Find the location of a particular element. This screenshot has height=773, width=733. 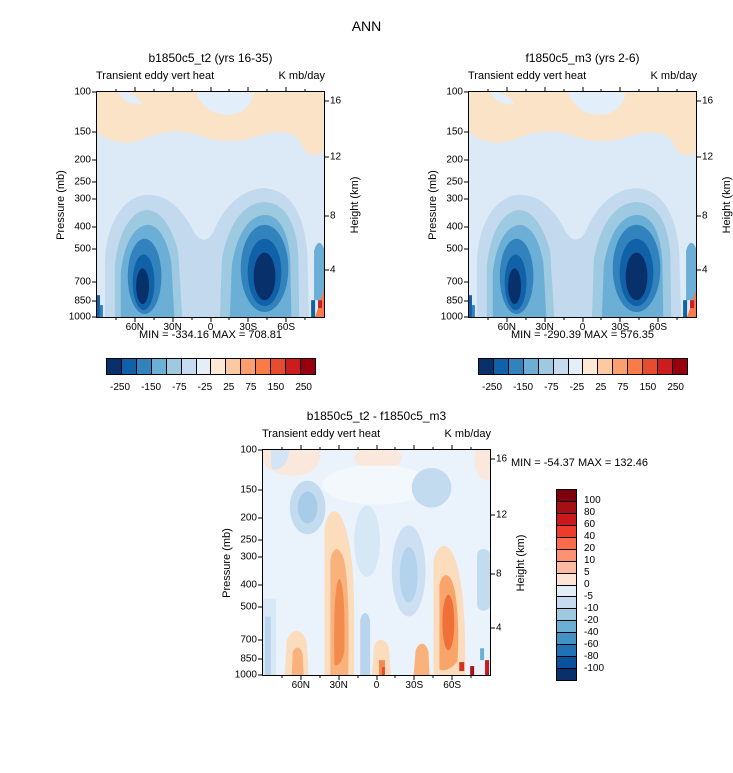

colorbar-tick-label: 5 is located at coordinates (587, 572).